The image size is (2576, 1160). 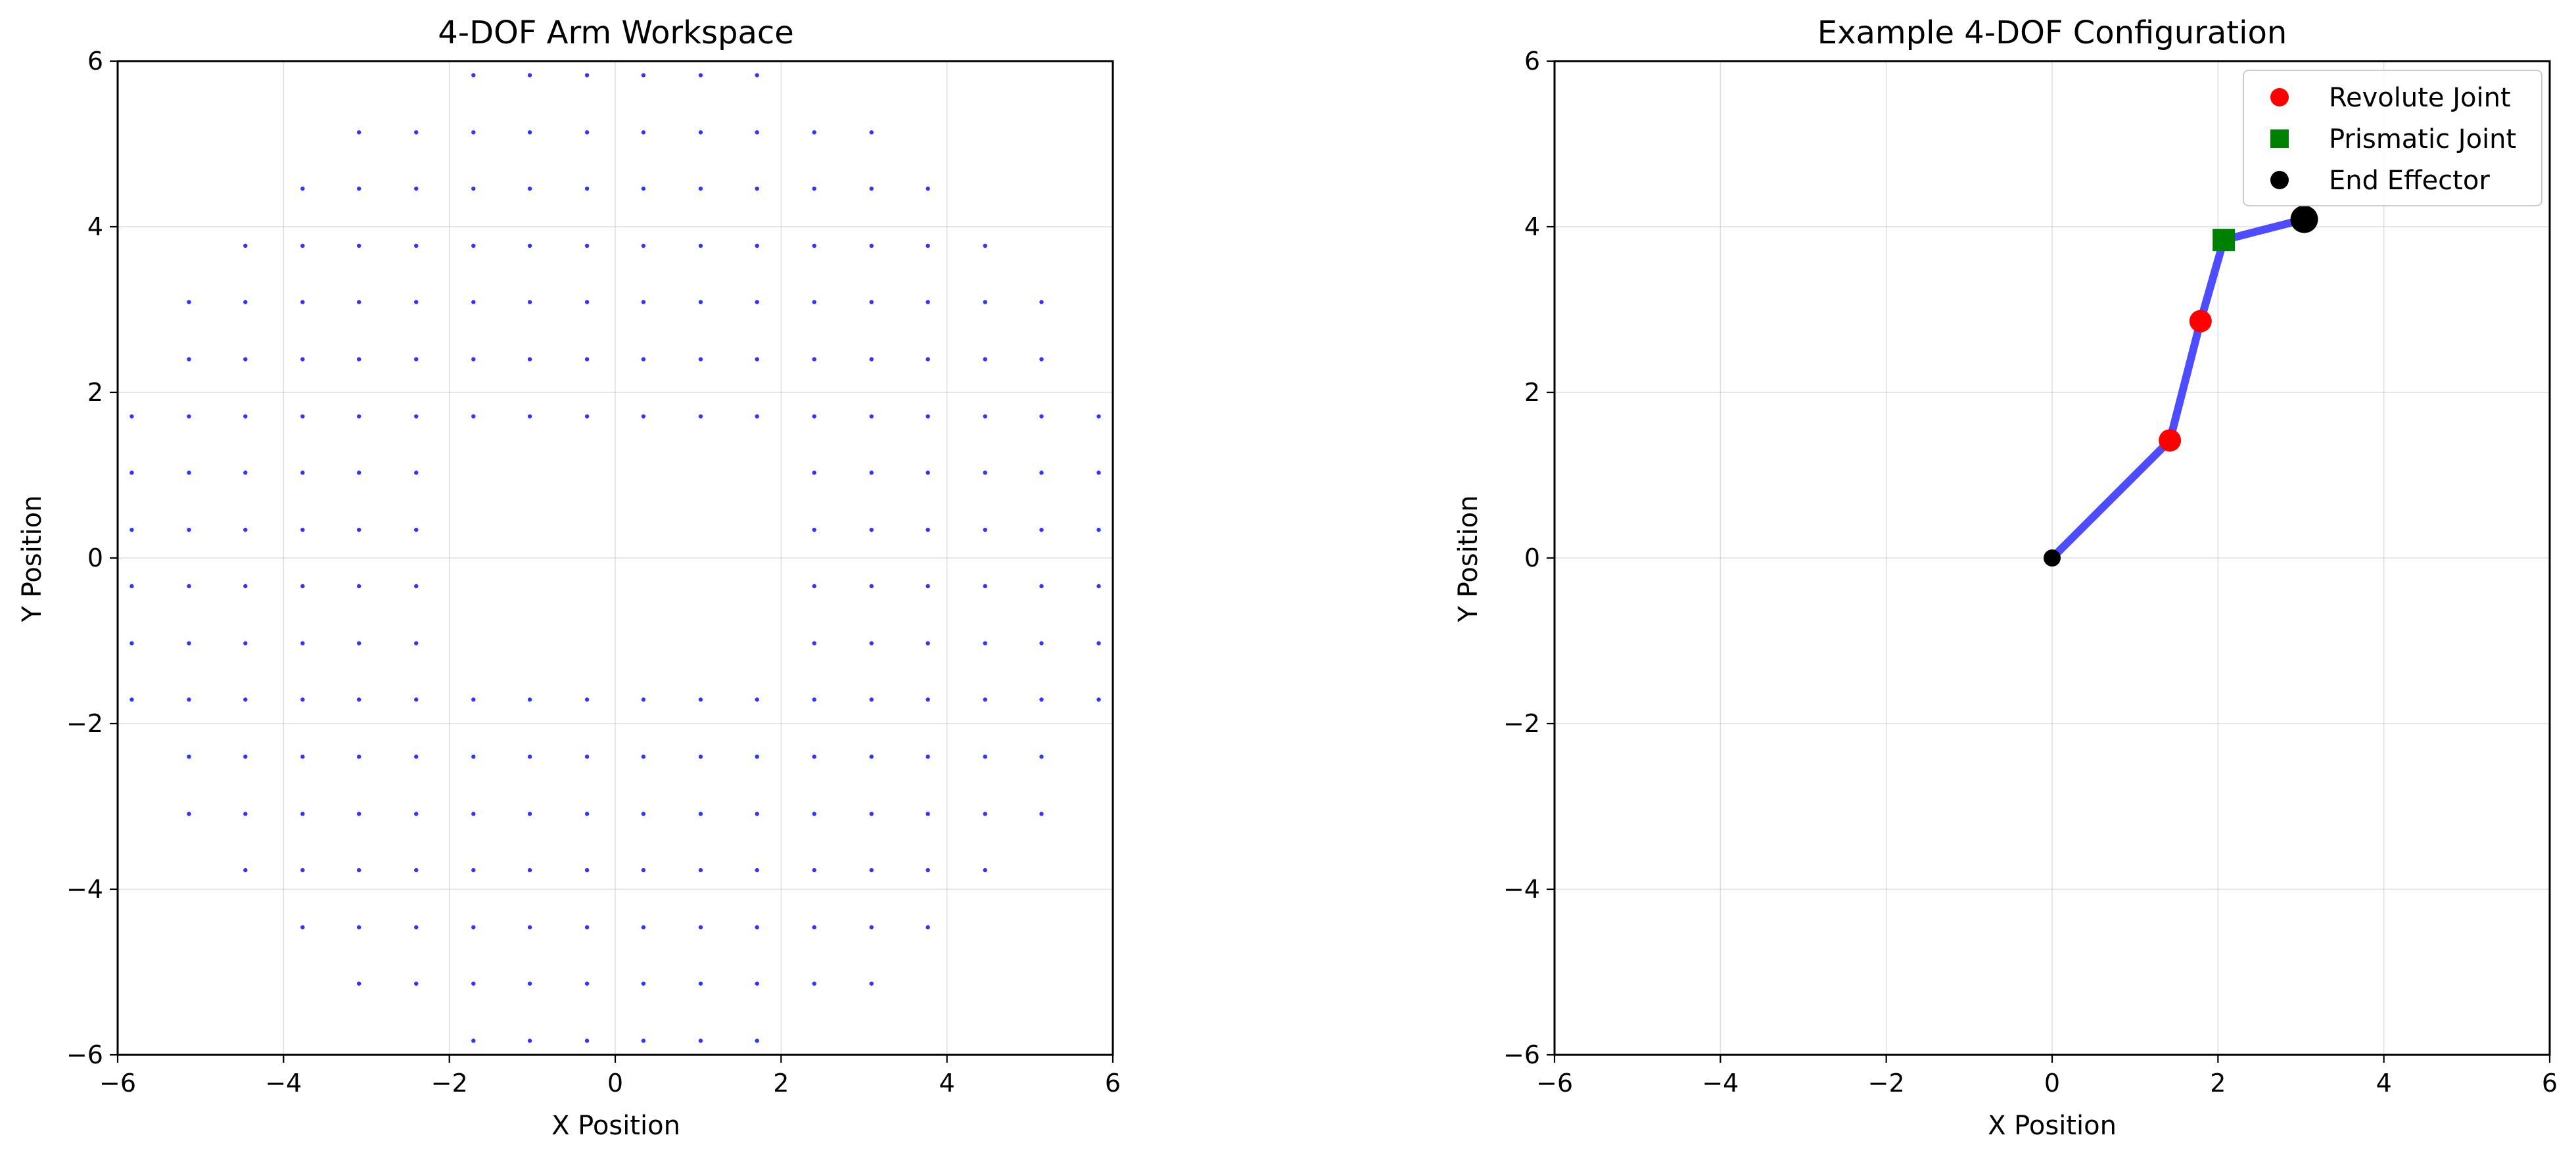 What do you see at coordinates (1886, 1084) in the screenshot?
I see `x-tick-label: −2` at bounding box center [1886, 1084].